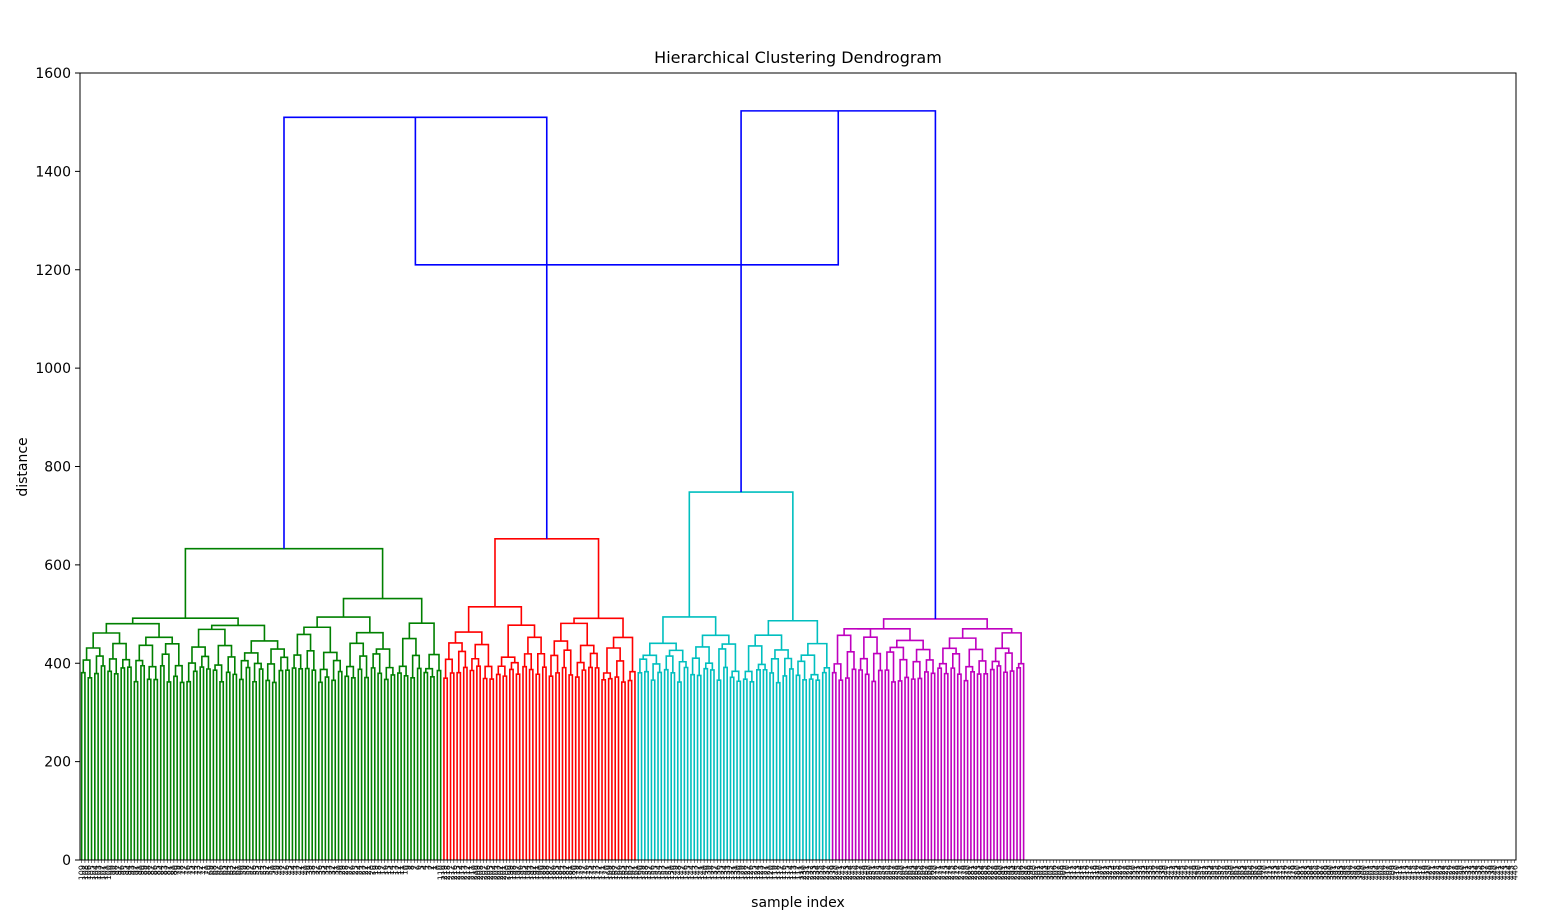 This screenshot has width=1556, height=910. What do you see at coordinates (269, 870) in the screenshot?
I see `x-tick-label: 51` at bounding box center [269, 870].